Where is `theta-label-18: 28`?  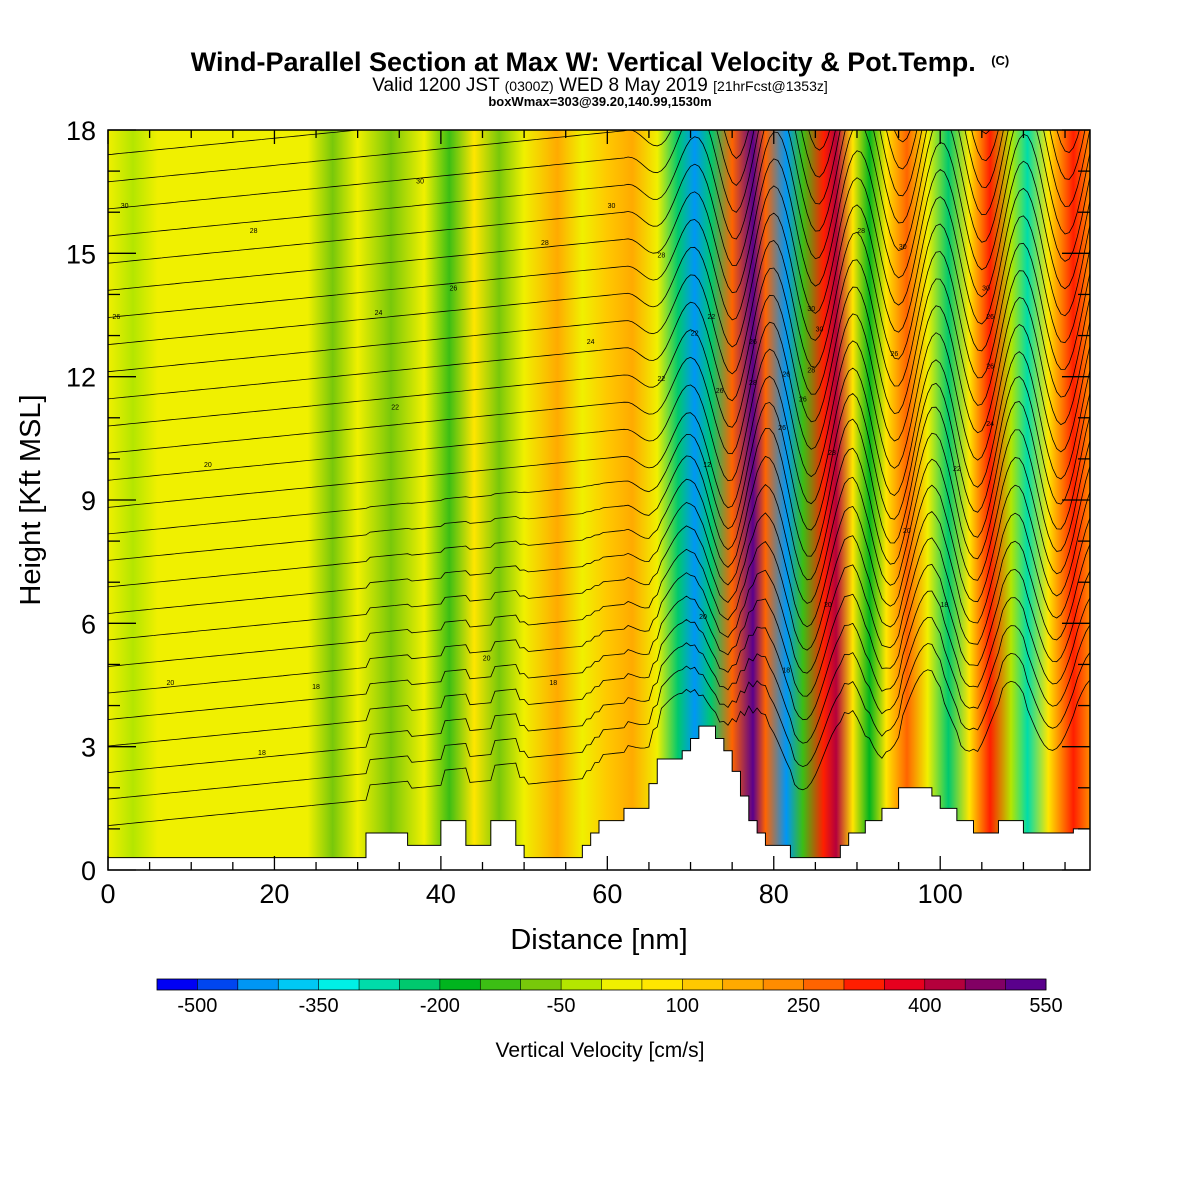
theta-label-18: 28 is located at coordinates (753, 383).